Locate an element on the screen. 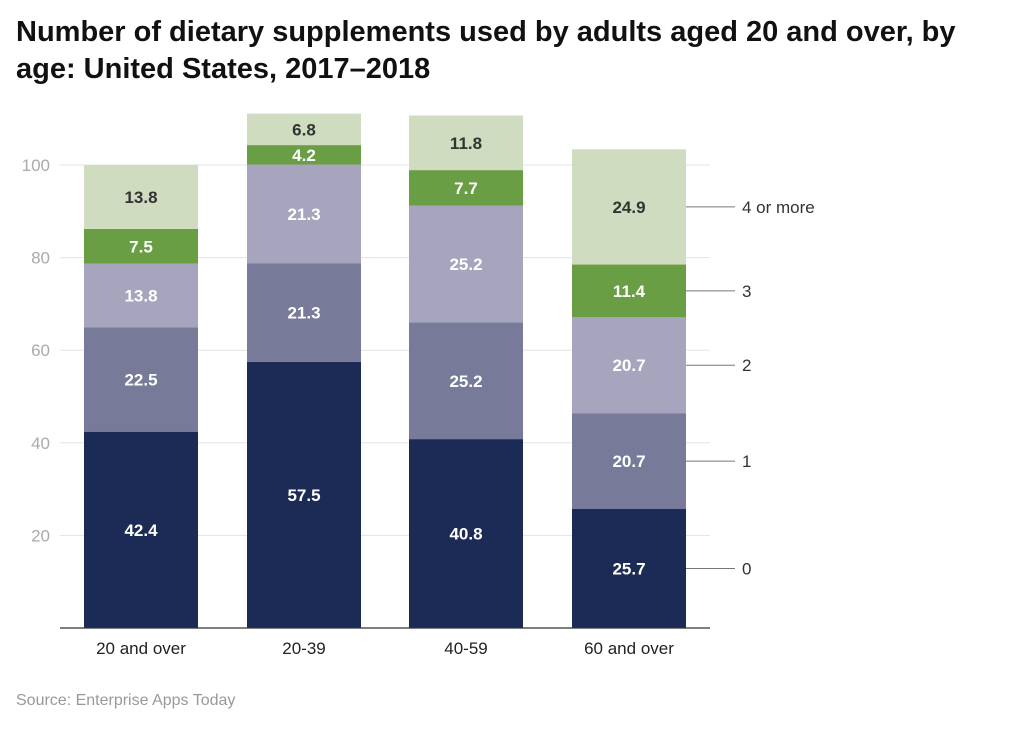 The image size is (1024, 729). data-label: 4.2 is located at coordinates (304, 155).